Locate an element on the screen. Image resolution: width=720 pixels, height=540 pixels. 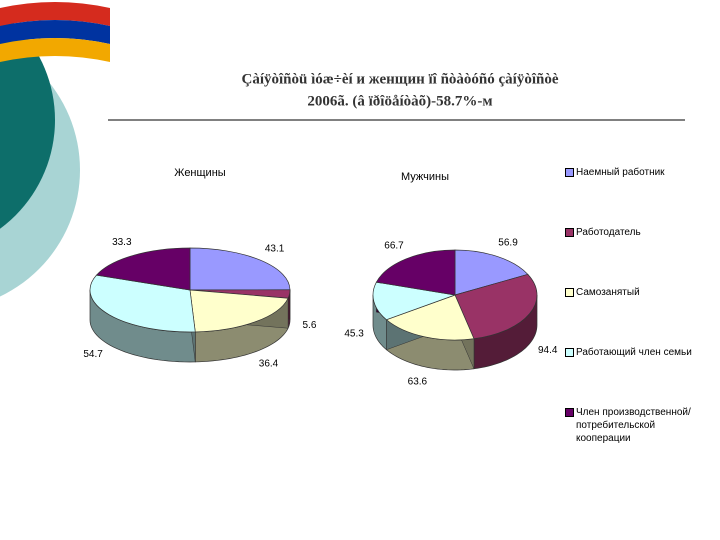
pie-title: Женщины is located at coordinates (199, 173).